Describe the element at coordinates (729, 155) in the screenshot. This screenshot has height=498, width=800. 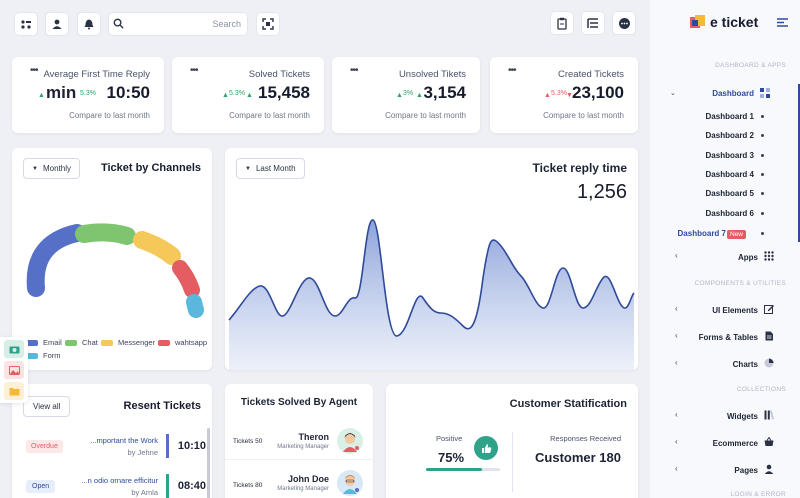
I see `sidebar-item-dashboard-3: Dashboard 3` at that location.